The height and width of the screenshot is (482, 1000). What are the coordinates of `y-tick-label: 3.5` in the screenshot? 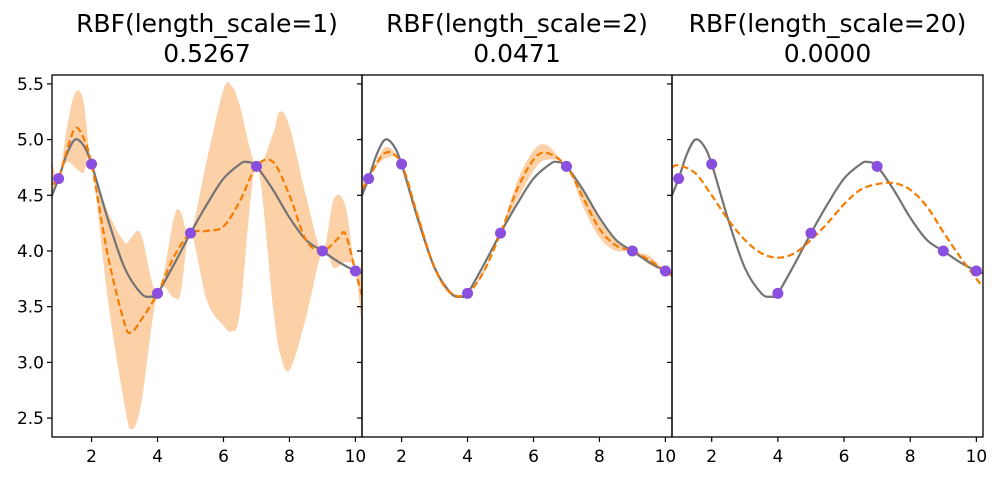 It's located at (30, 308).